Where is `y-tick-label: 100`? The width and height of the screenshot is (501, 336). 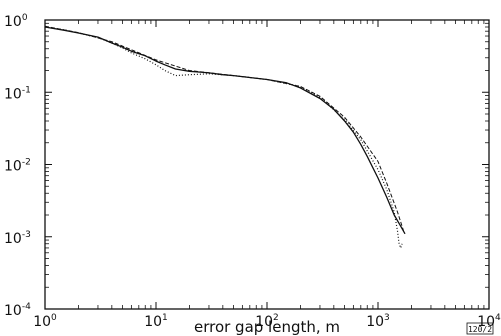
y-tick-label: 100 is located at coordinates (16, 21).